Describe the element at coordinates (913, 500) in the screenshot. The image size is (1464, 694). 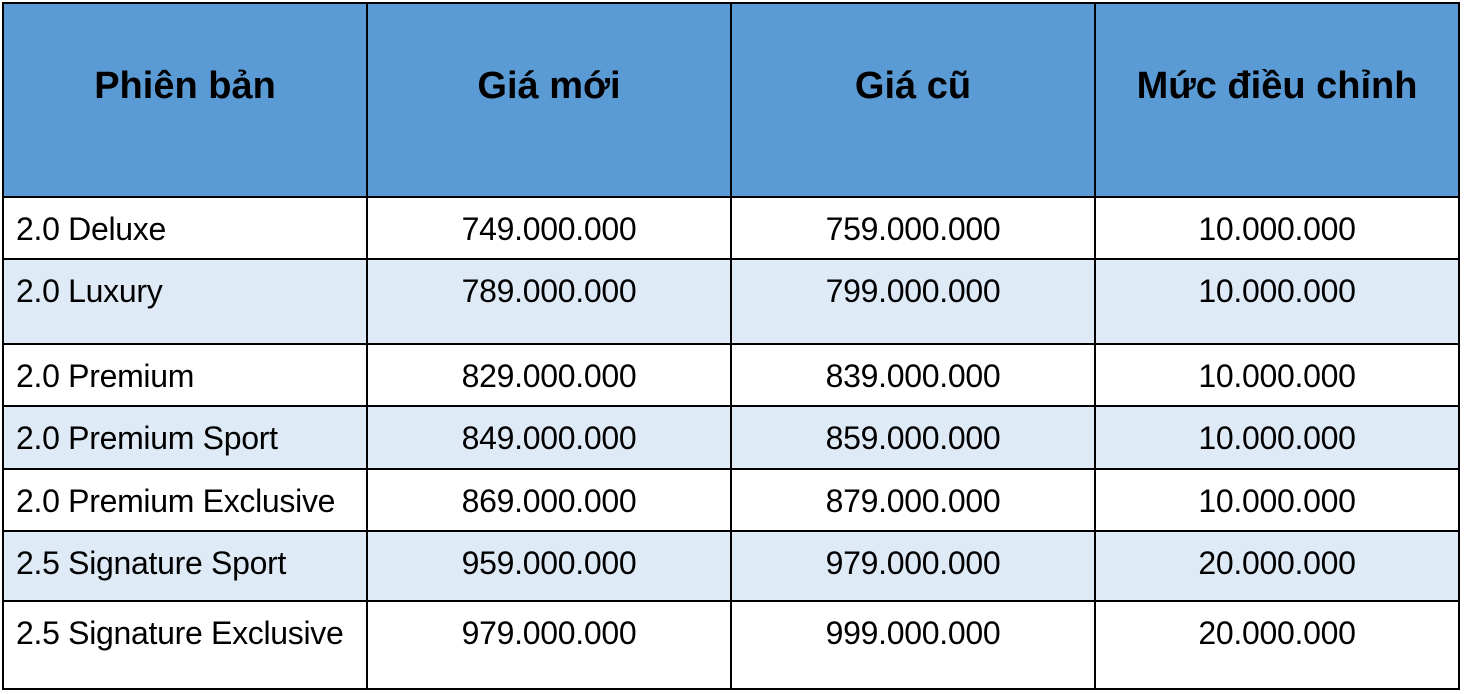
I see `old-price-cell: 879.000.000` at that location.